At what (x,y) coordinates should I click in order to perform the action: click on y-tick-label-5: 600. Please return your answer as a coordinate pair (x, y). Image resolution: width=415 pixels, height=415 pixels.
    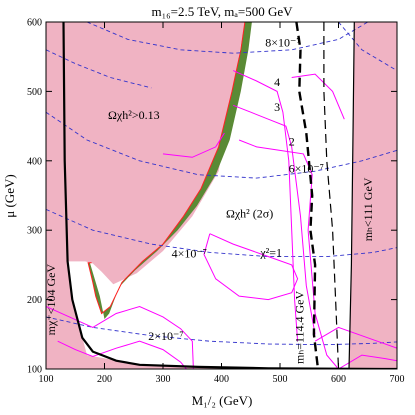
    Looking at the image, I should click on (34, 23).